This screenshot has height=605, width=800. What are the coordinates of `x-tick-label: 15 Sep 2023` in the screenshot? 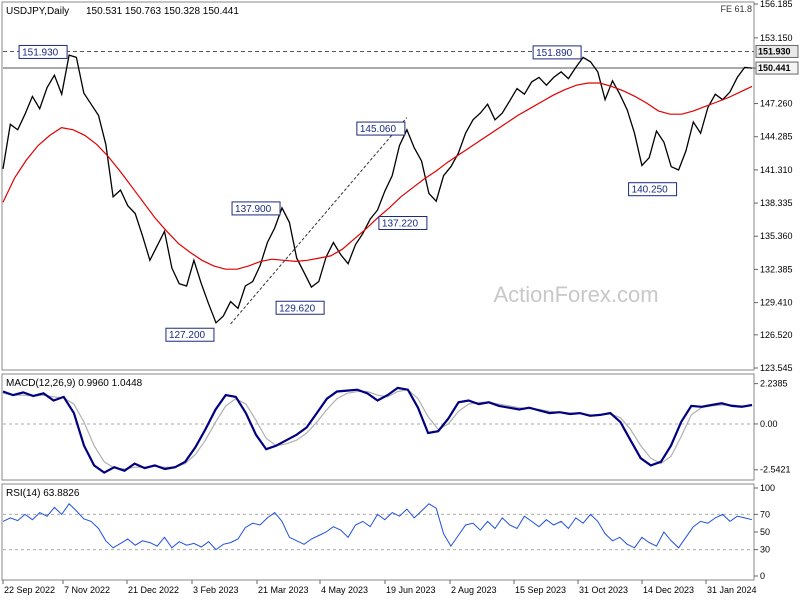 It's located at (540, 590).